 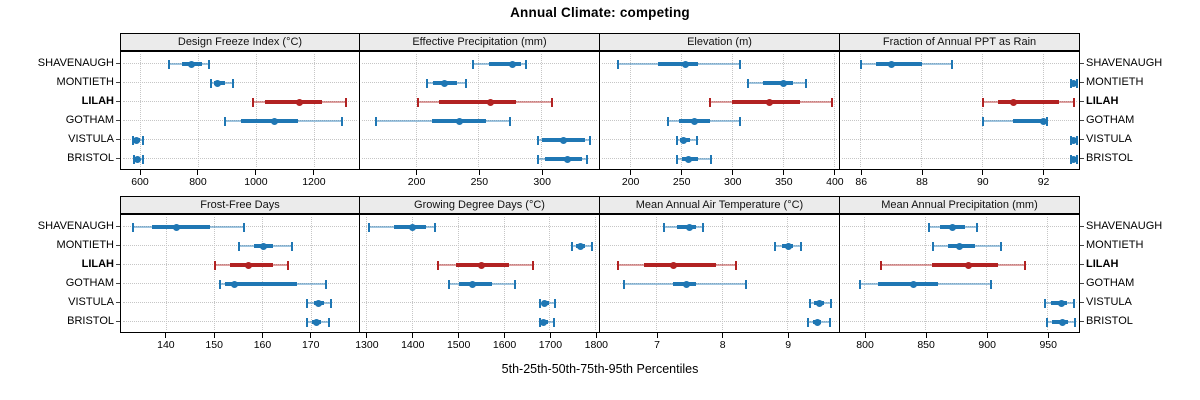 I want to click on axis-tick-label: 900, so click(x=987, y=345).